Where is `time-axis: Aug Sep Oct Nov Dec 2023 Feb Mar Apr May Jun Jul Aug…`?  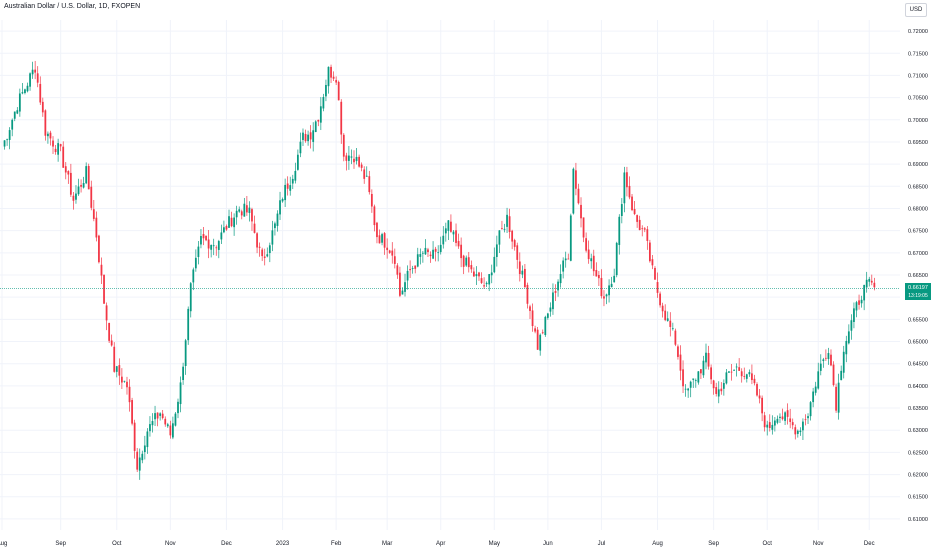
time-axis: Aug Sep Oct Nov Dec 2023 Feb Mar Apr May Jun Jul Aug… is located at coordinates (437, 544).